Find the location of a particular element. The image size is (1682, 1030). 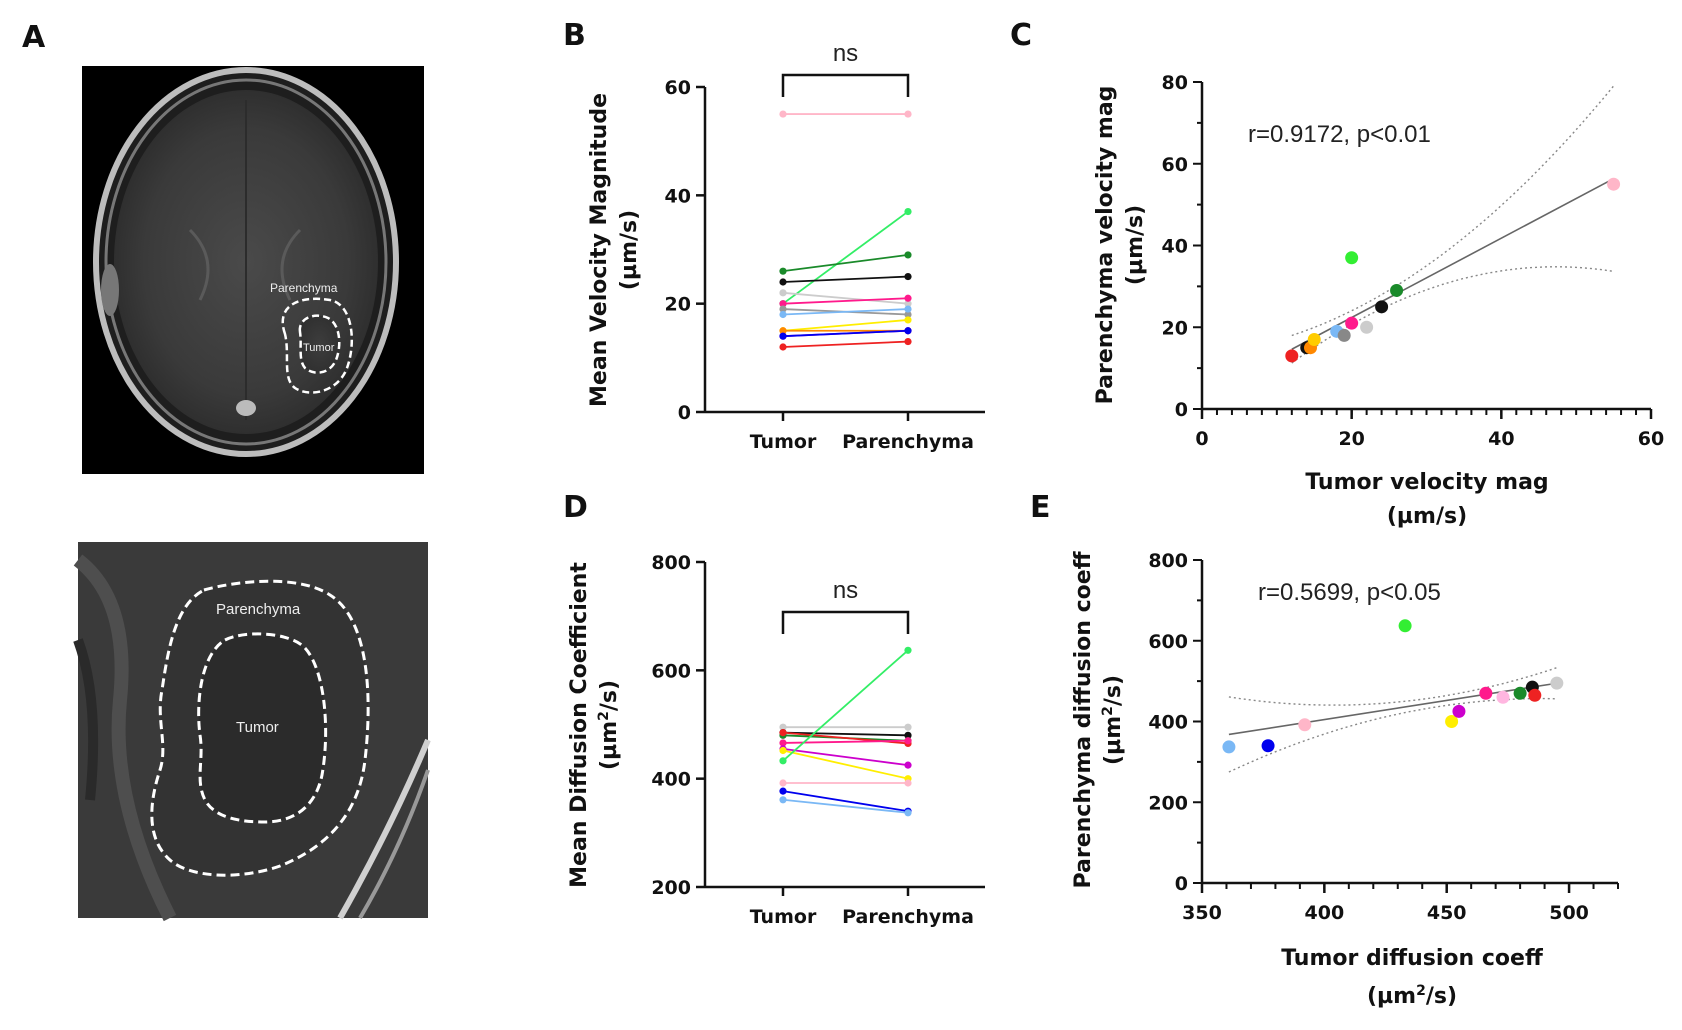

x-tick-label: 400 is located at coordinates (1325, 913).